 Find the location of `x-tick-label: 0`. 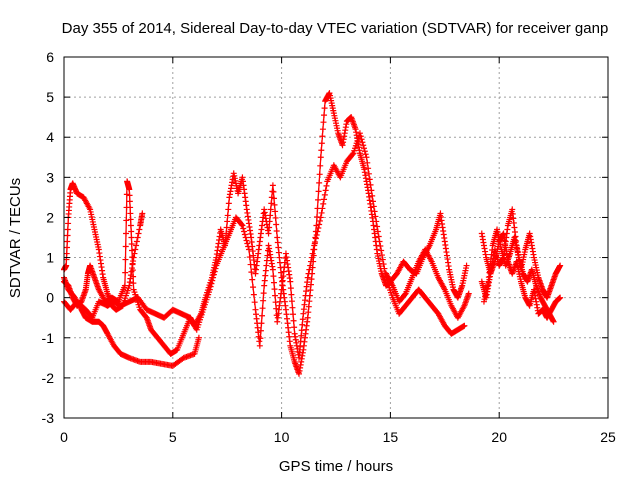

x-tick-label: 0 is located at coordinates (64, 437).